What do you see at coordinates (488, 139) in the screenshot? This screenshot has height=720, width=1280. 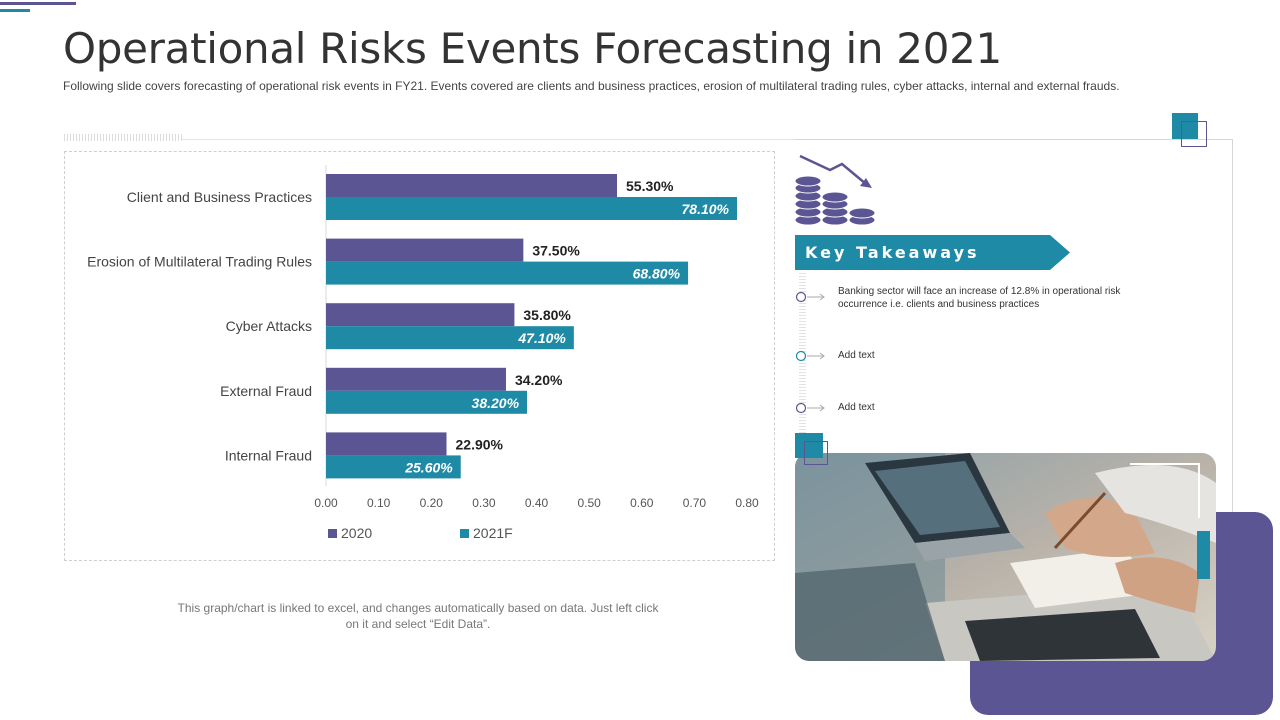 I see `divider-line` at bounding box center [488, 139].